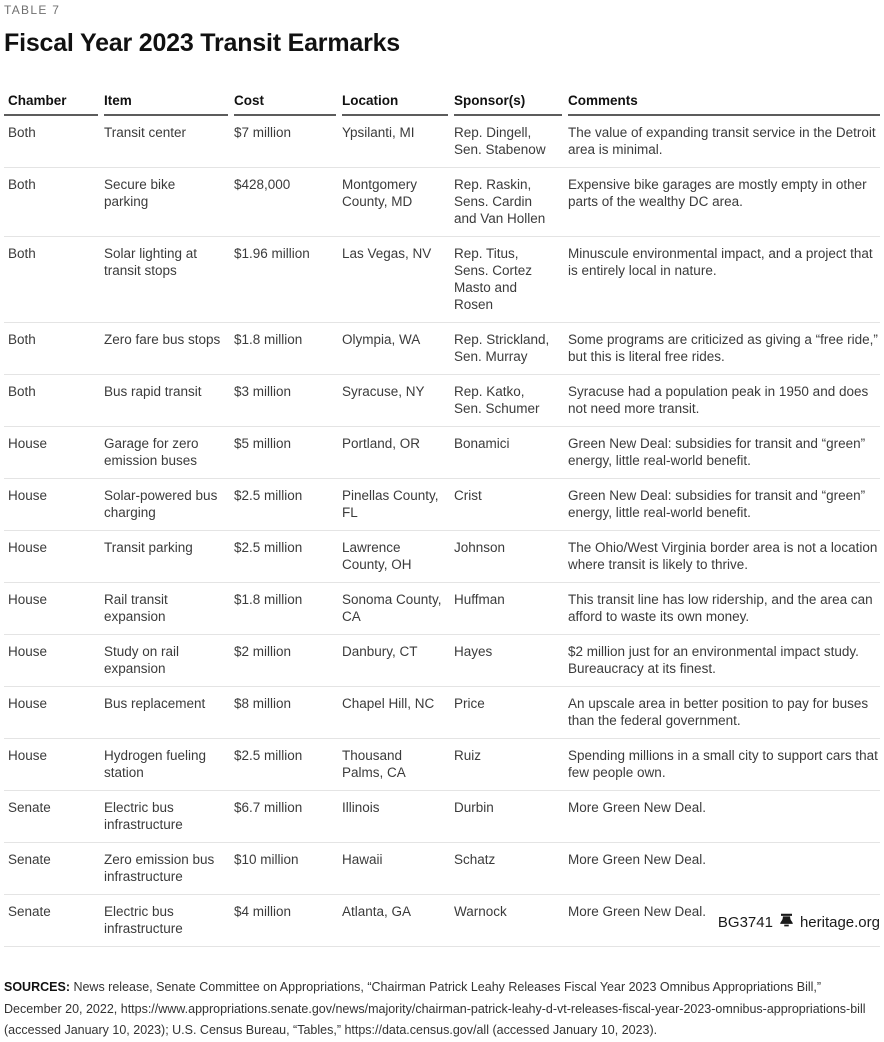 Image resolution: width=884 pixels, height=1042 pixels. I want to click on cell-cost: $3 million, so click(288, 400).